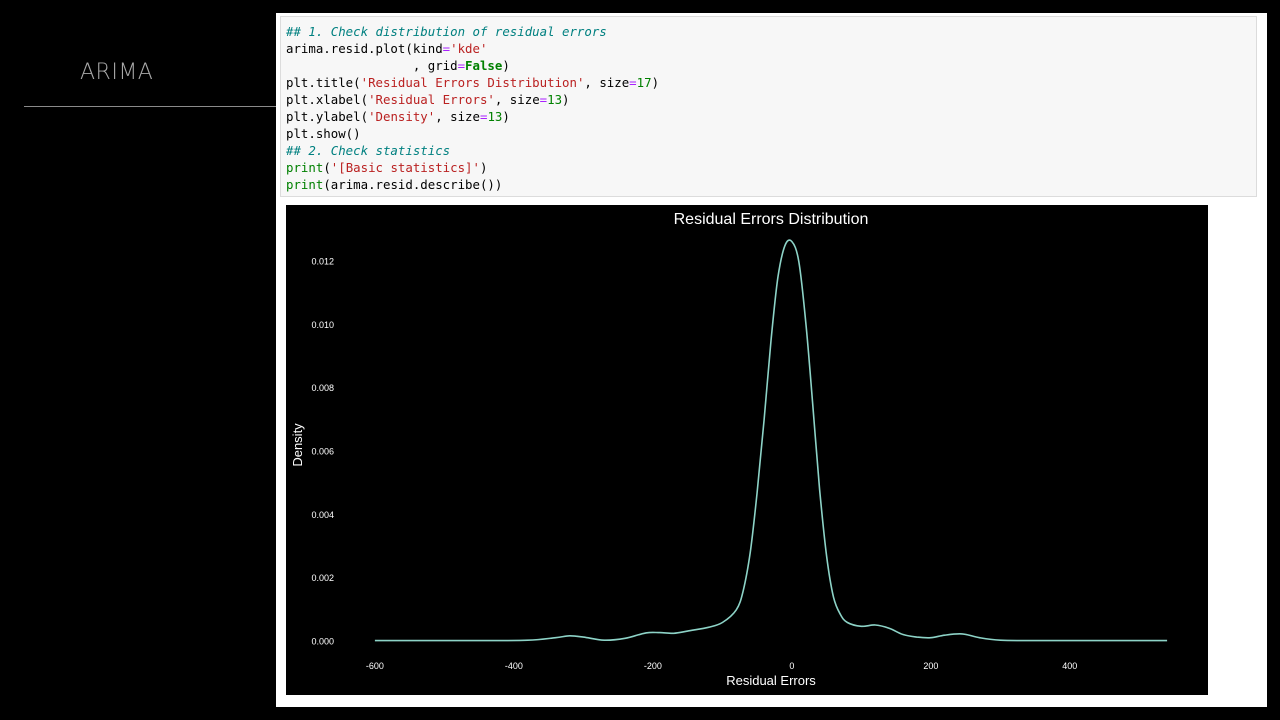 The image size is (1280, 720). What do you see at coordinates (791, 666) in the screenshot?
I see `x-tick-label: 0` at bounding box center [791, 666].